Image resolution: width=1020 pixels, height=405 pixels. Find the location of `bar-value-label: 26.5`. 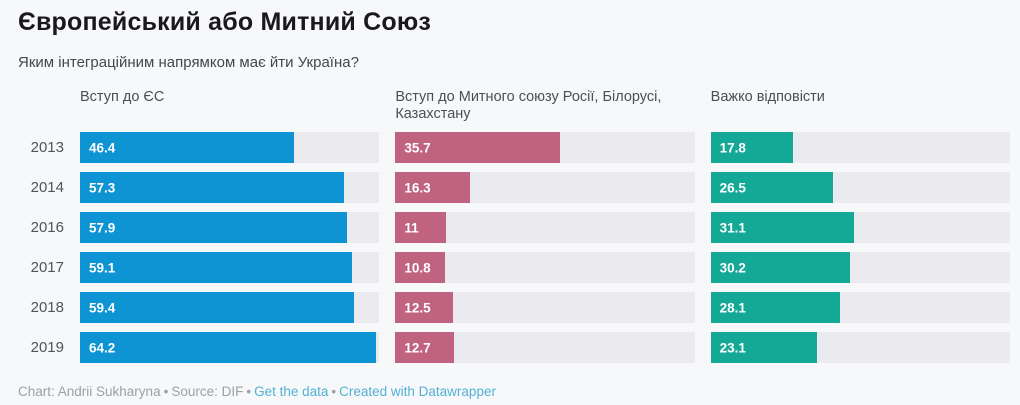

bar-value-label: 26.5 is located at coordinates (732, 187).